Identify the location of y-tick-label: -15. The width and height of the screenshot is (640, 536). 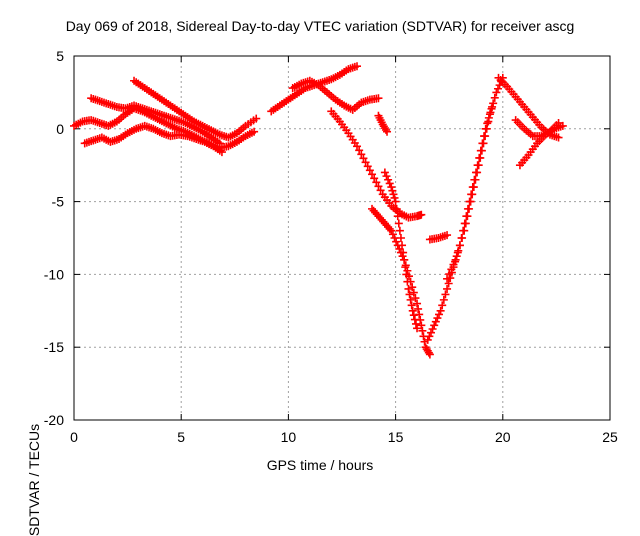
(54, 347).